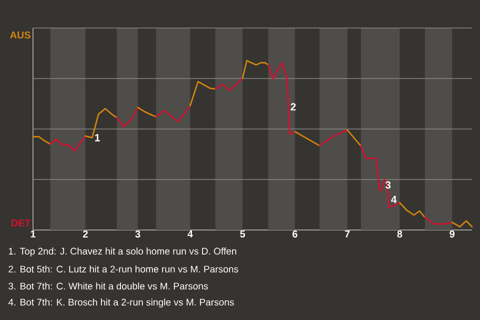  Describe the element at coordinates (137, 234) in the screenshot. I see `x-tick-label: 3` at that location.